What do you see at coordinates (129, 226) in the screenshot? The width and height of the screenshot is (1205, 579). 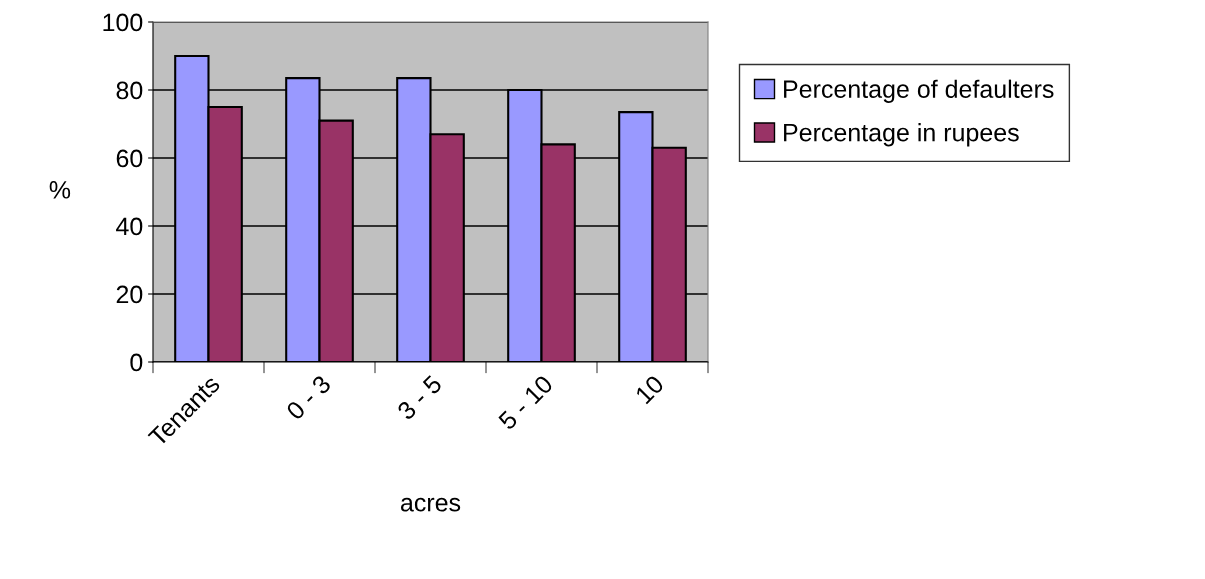 I see `y-tick-label: 40` at bounding box center [129, 226].